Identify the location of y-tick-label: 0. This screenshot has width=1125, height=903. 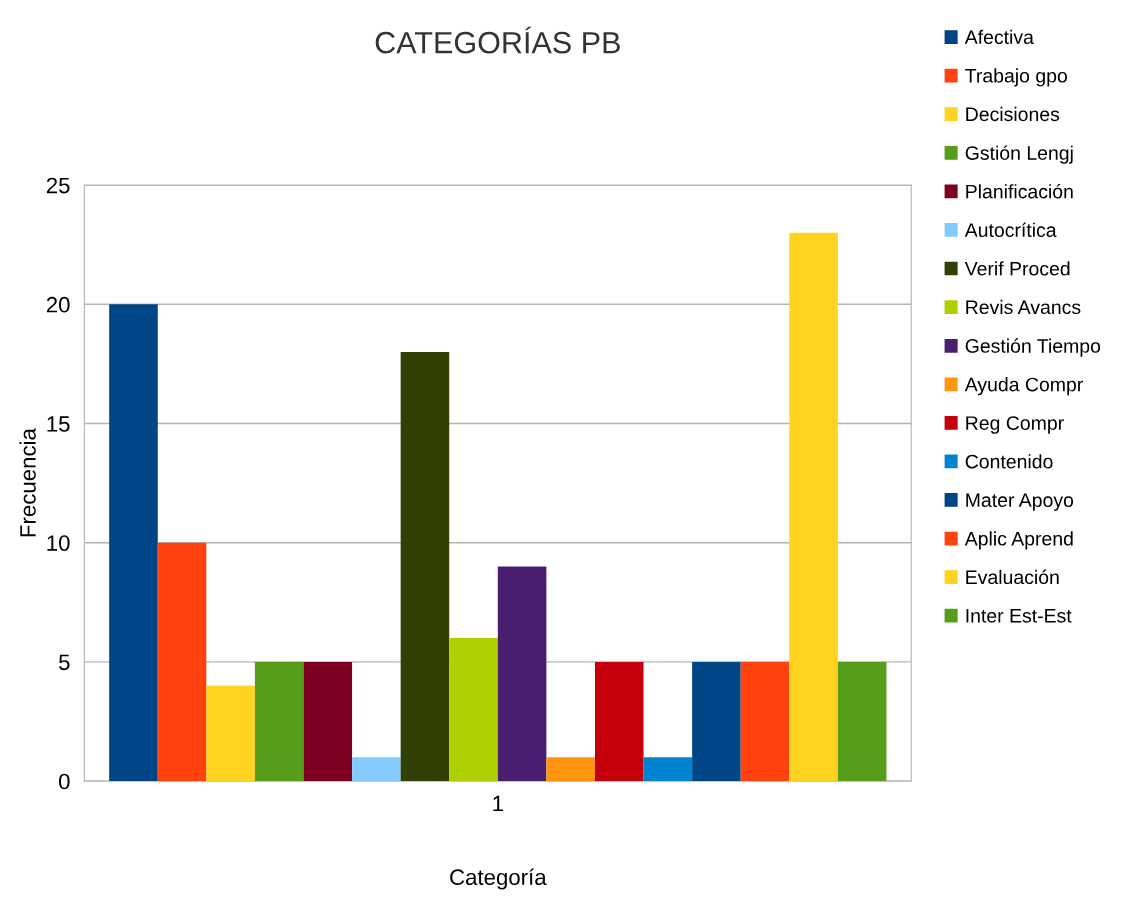
(64, 781).